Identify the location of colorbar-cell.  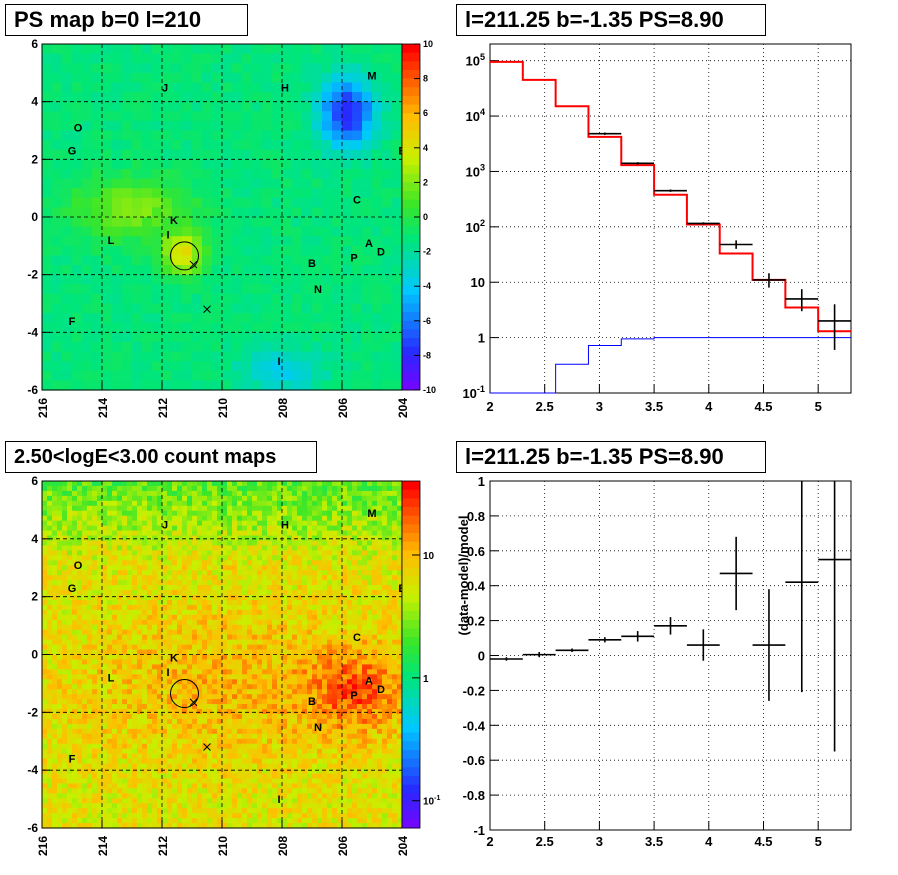
(411, 196).